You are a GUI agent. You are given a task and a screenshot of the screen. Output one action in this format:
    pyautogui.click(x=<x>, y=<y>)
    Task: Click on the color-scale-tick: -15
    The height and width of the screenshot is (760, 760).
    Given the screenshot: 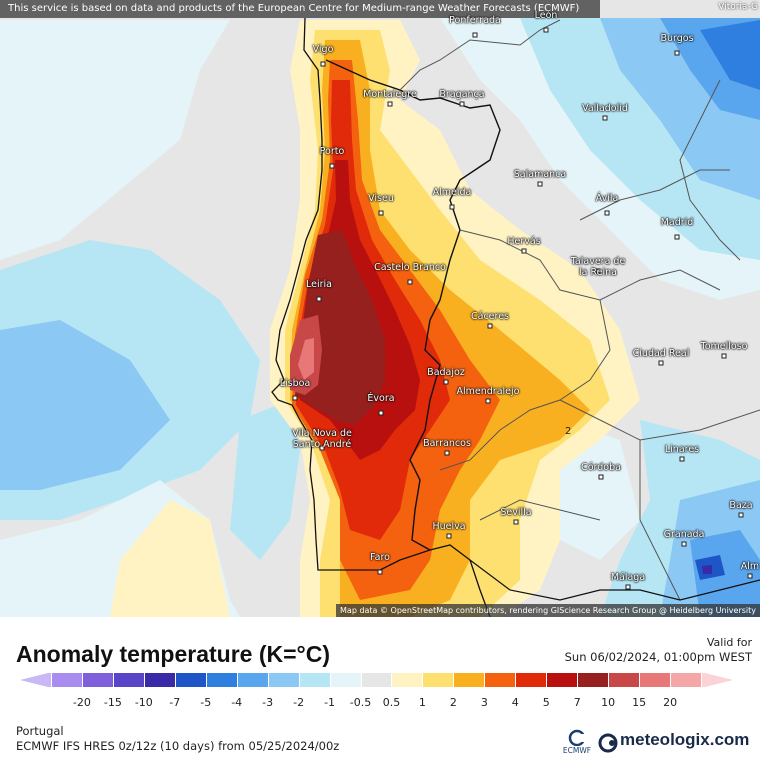 What is the action you would take?
    pyautogui.click(x=112, y=702)
    